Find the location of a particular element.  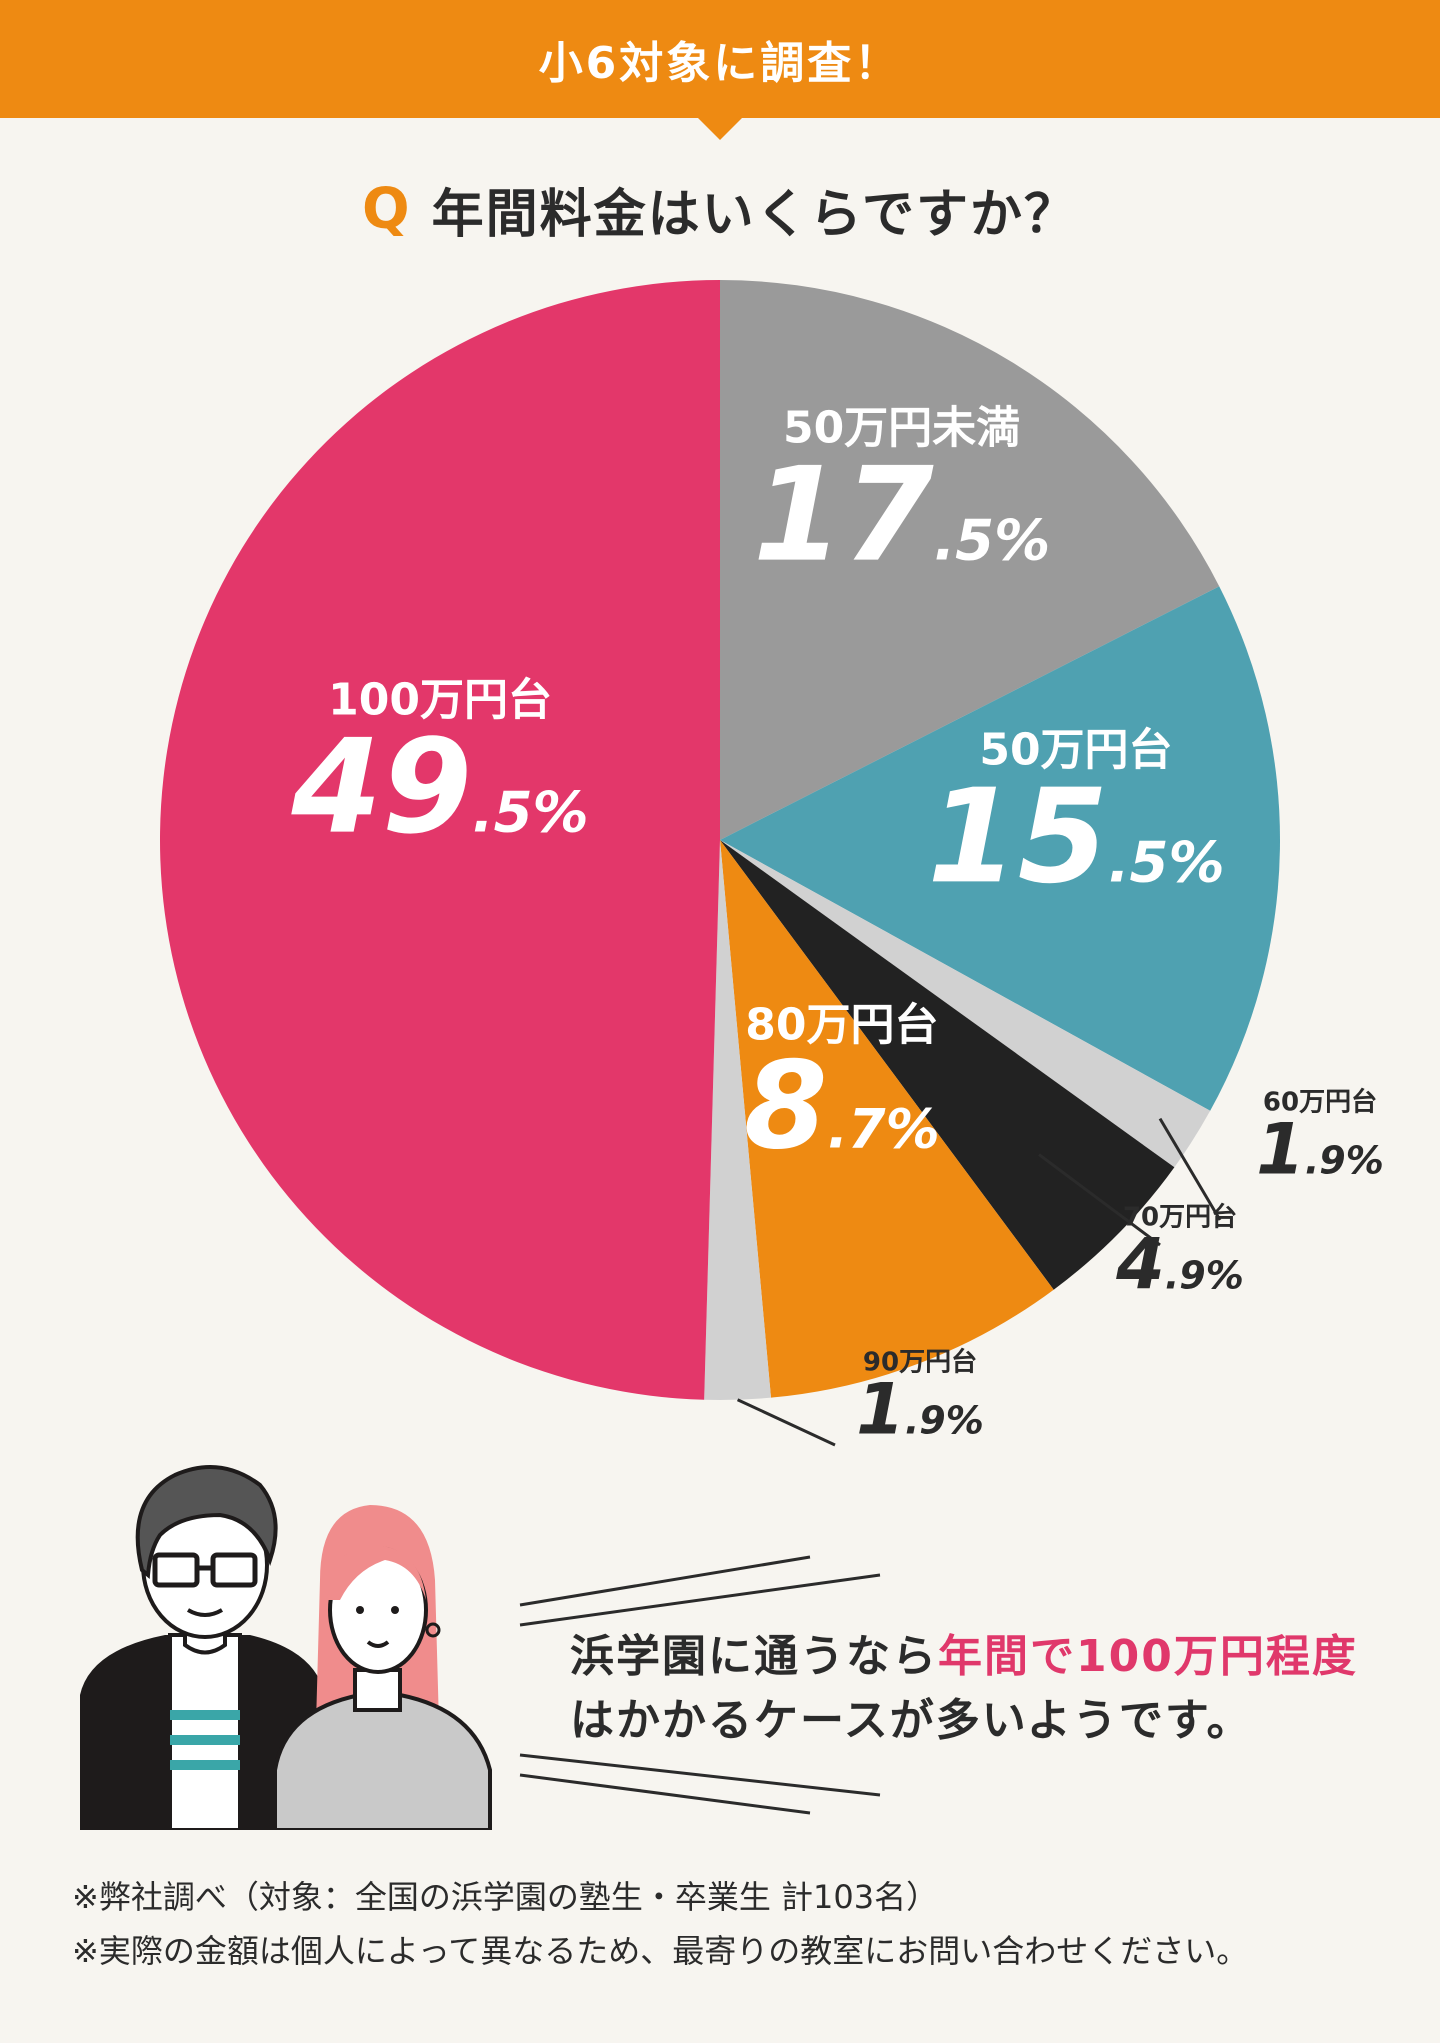

message-line-2: はかかるケースが多いようです。 is located at coordinates (911, 1720).